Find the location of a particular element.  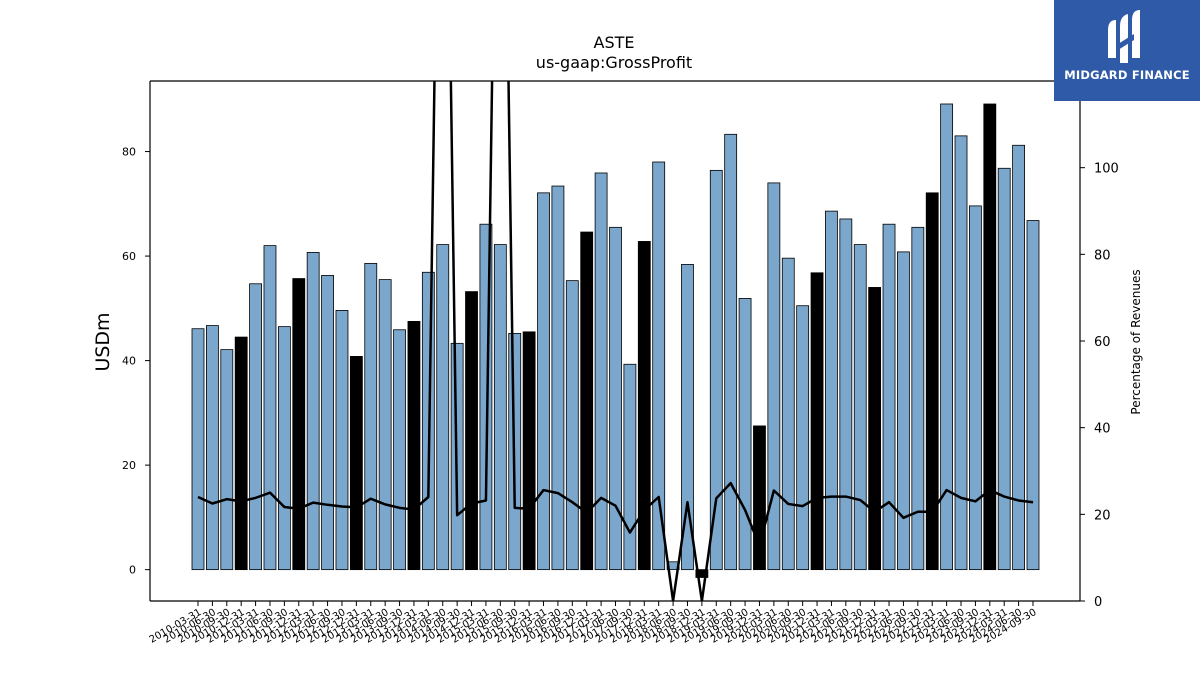

chart-subtitle: us-gaap:GrossProfit is located at coordinates (614, 62).